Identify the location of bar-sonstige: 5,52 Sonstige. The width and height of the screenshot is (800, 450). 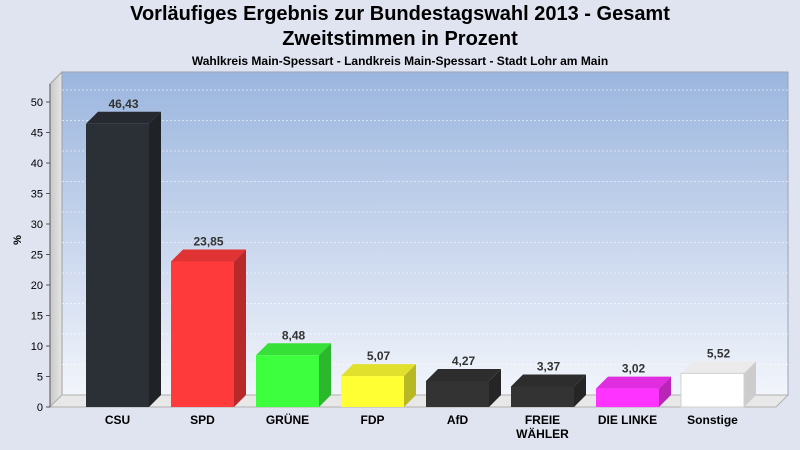
(718, 386).